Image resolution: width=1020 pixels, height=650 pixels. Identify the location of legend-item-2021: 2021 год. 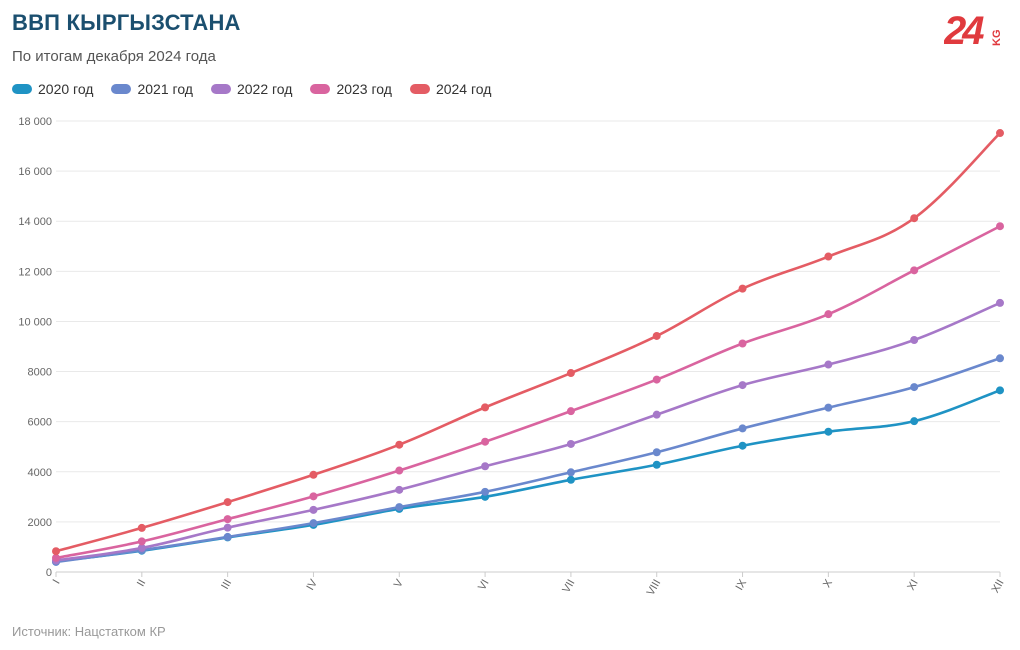
(152, 89).